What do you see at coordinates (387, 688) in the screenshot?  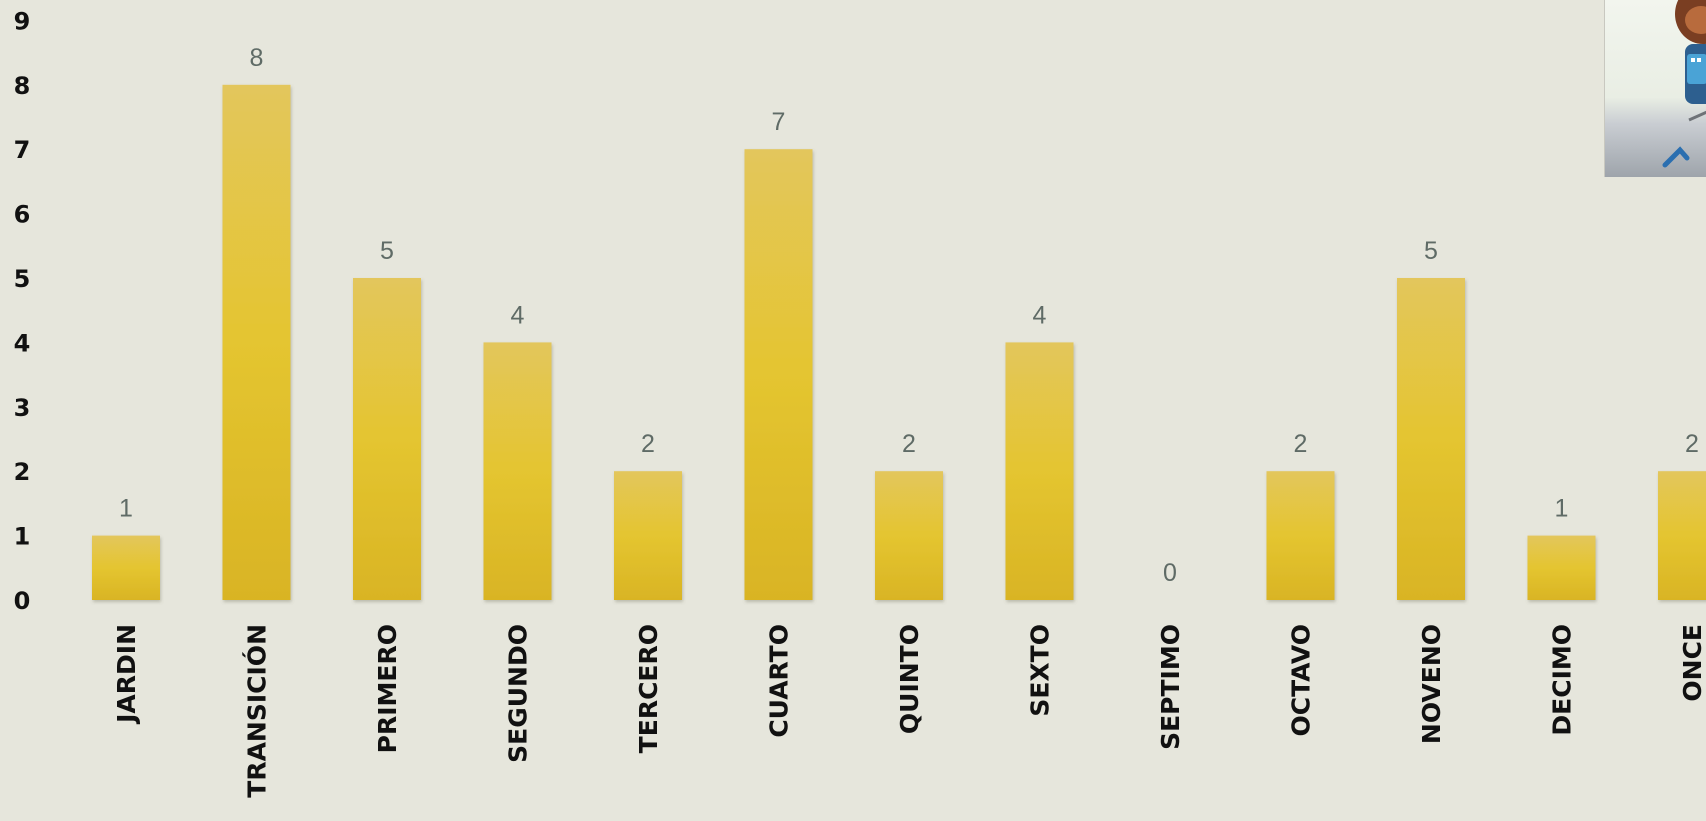 I see `x-tick-label: PRIMERO` at bounding box center [387, 688].